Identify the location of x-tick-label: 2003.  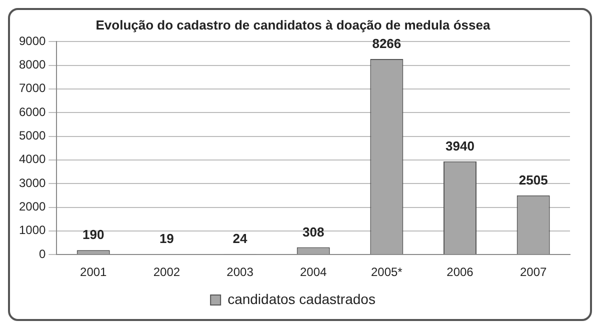
(240, 272).